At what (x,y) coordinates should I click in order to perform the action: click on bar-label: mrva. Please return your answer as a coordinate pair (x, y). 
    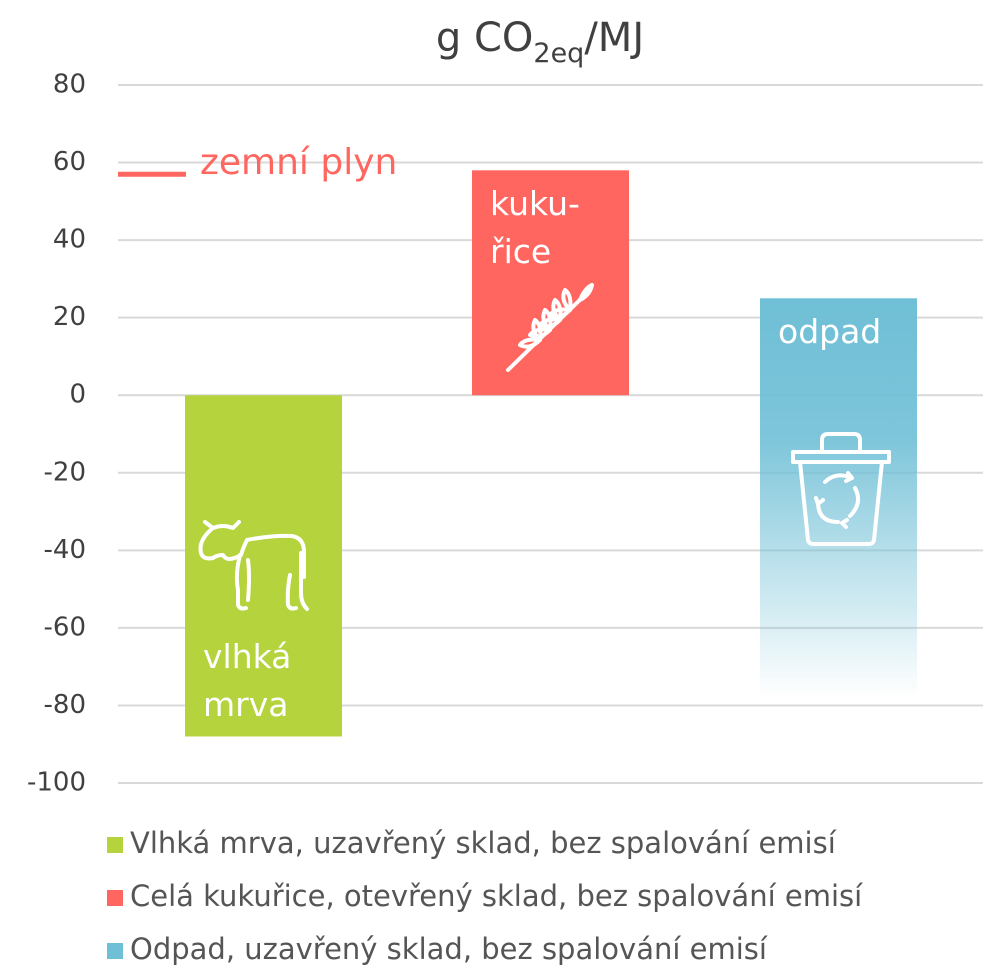
    Looking at the image, I should click on (245, 704).